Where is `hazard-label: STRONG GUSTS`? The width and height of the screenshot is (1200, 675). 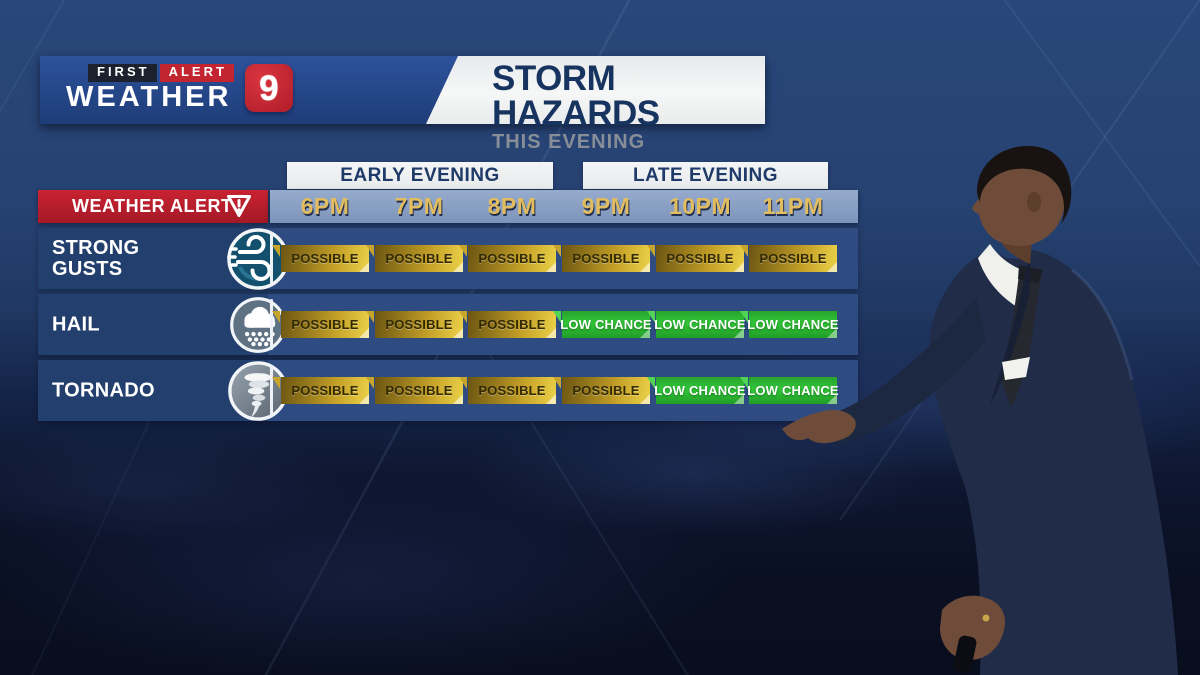
hazard-label: STRONG GUSTS is located at coordinates (96, 258).